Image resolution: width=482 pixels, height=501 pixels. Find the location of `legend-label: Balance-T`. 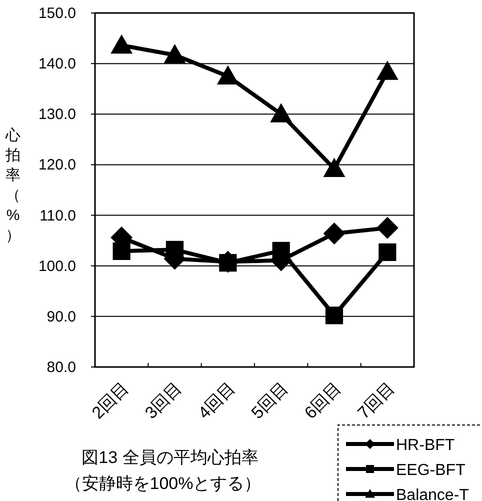

legend-label: Balance-T is located at coordinates (433, 494).